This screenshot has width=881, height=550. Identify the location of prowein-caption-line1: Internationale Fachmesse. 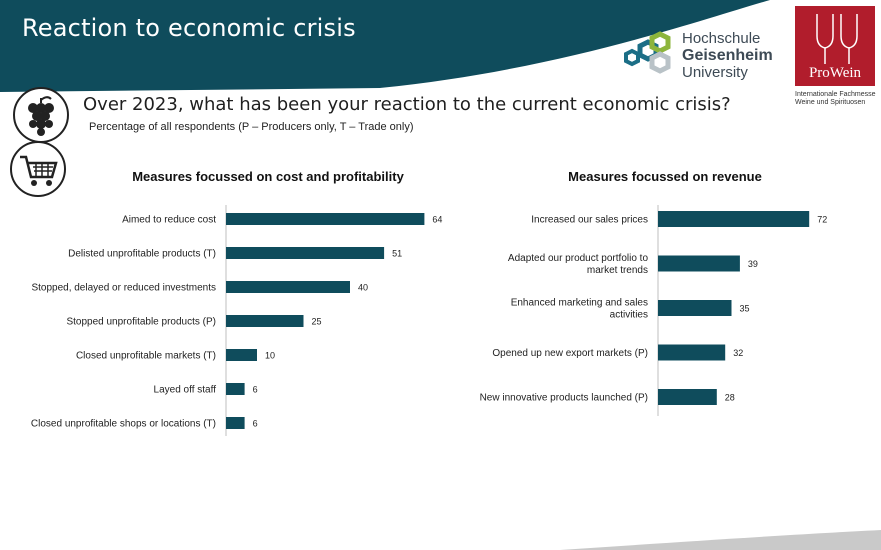
(835, 94).